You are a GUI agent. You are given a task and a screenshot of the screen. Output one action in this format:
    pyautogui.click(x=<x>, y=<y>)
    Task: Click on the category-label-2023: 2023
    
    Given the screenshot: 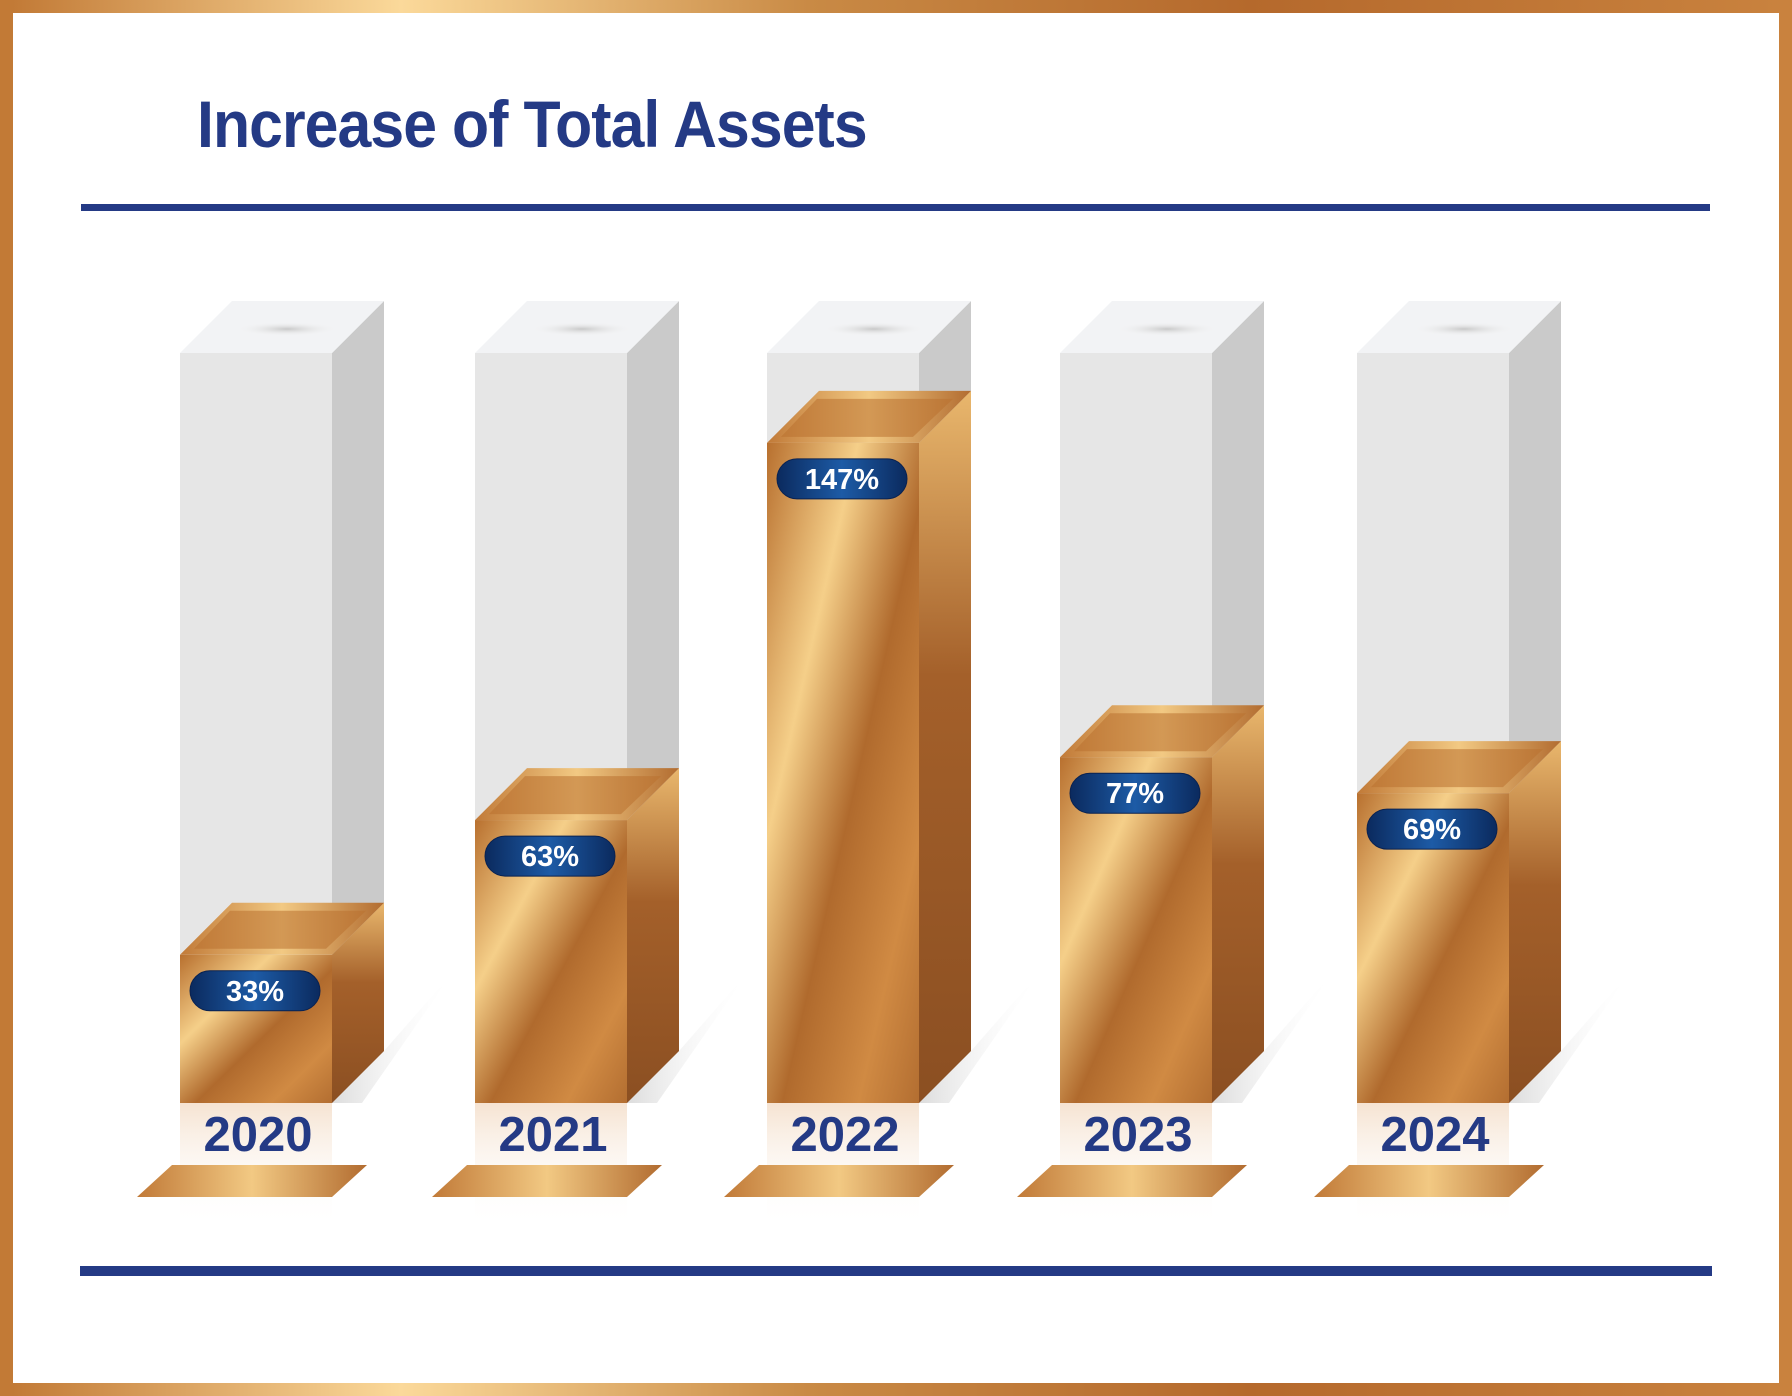 What is the action you would take?
    pyautogui.click(x=1137, y=1135)
    